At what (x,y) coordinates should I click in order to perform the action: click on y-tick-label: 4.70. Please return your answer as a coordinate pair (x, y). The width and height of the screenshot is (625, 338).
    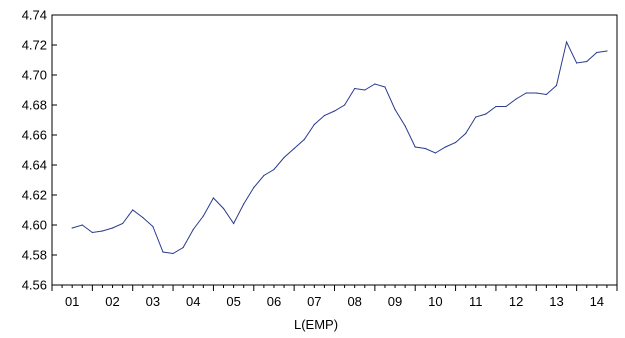
    Looking at the image, I should click on (34, 75).